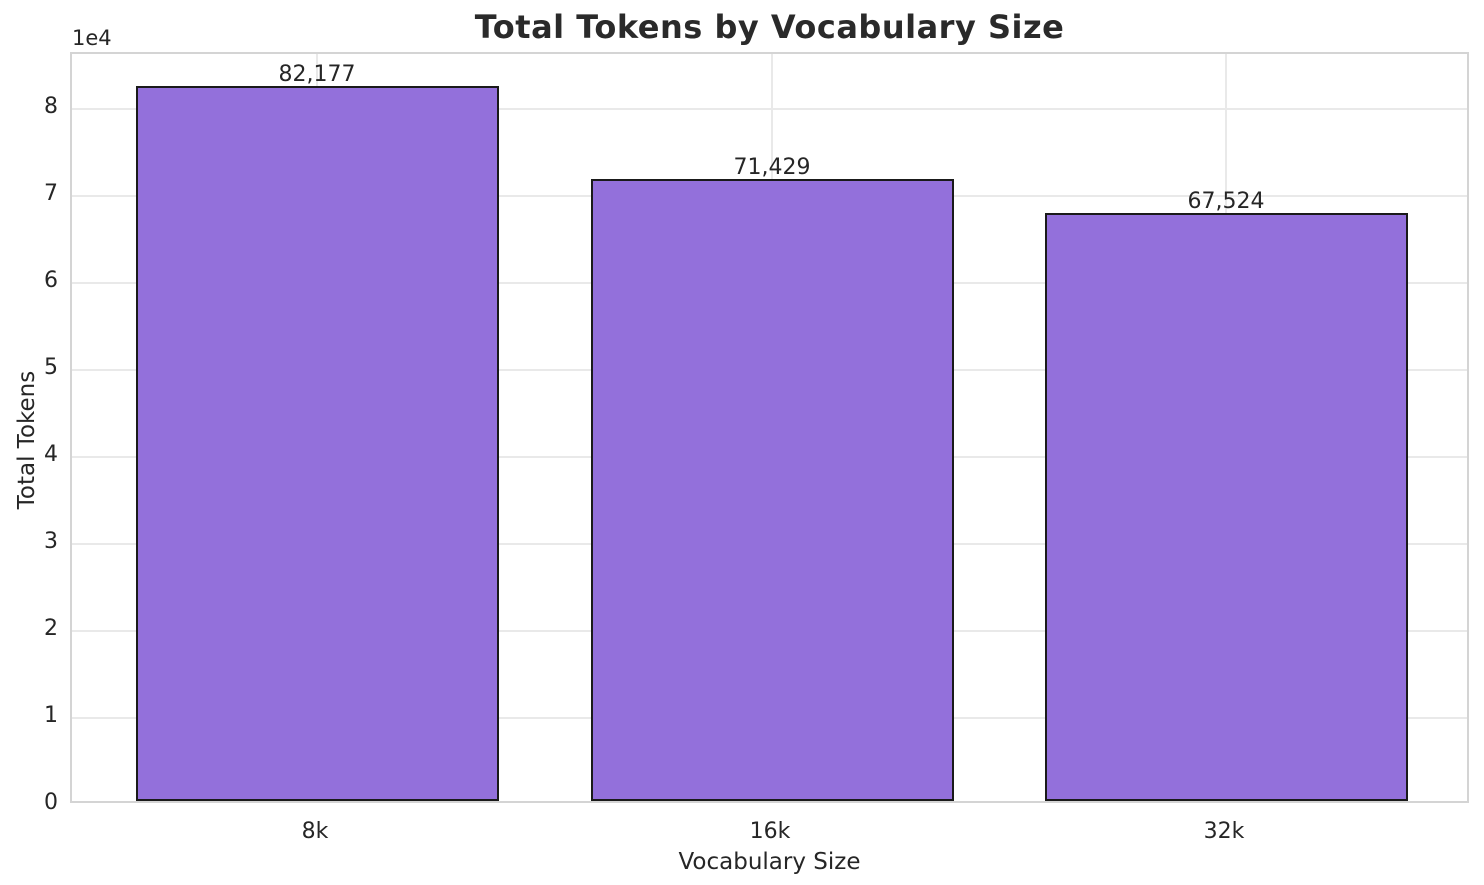  What do you see at coordinates (51, 193) in the screenshot?
I see `y-tick-label: 7` at bounding box center [51, 193].